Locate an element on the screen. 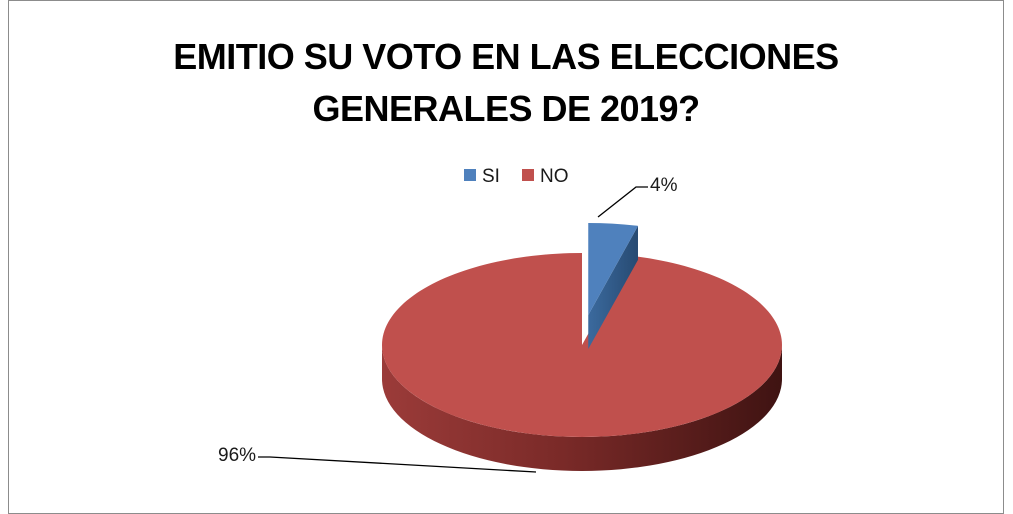 Image resolution: width=1013 pixels, height=514 pixels. pie-slice-no is located at coordinates (581, 345).